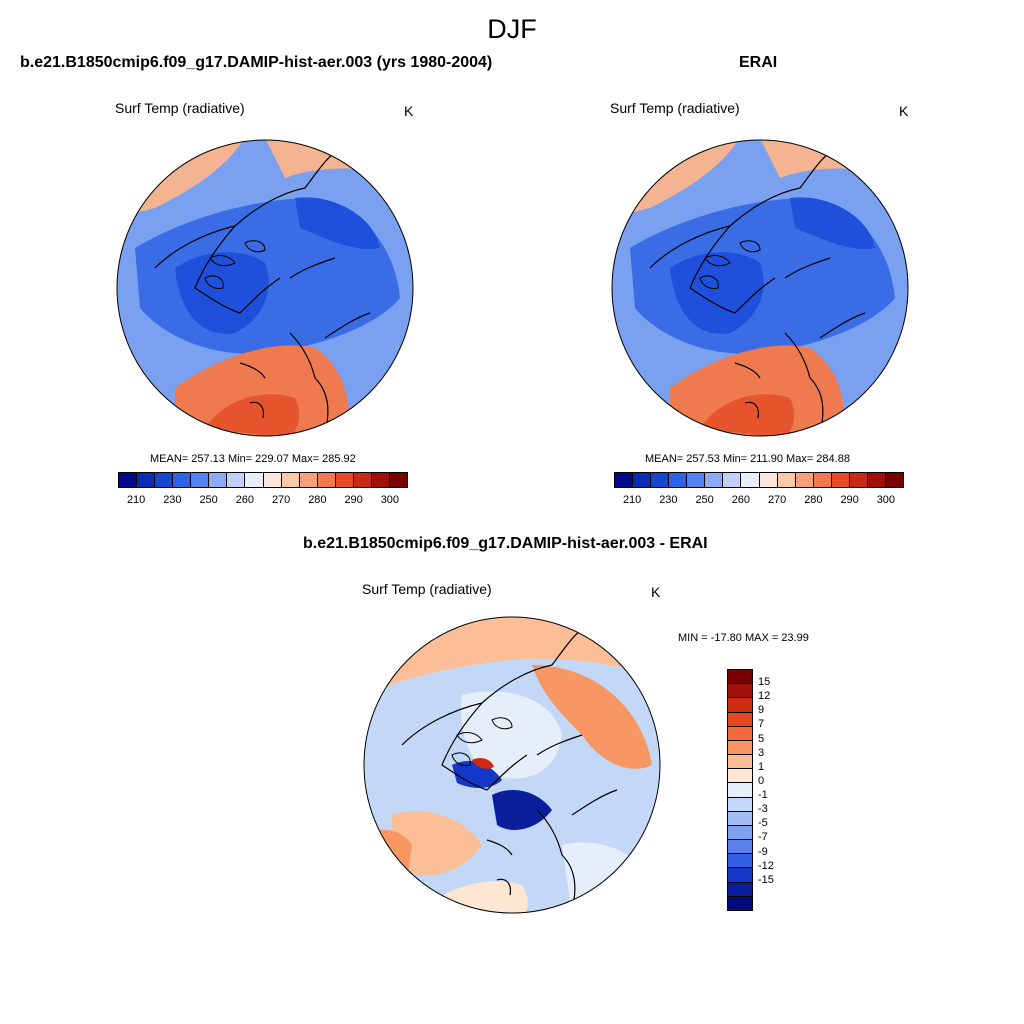 Image resolution: width=1024 pixels, height=1024 pixels. I want to click on colorbar-tick-label: -1, so click(763, 795).